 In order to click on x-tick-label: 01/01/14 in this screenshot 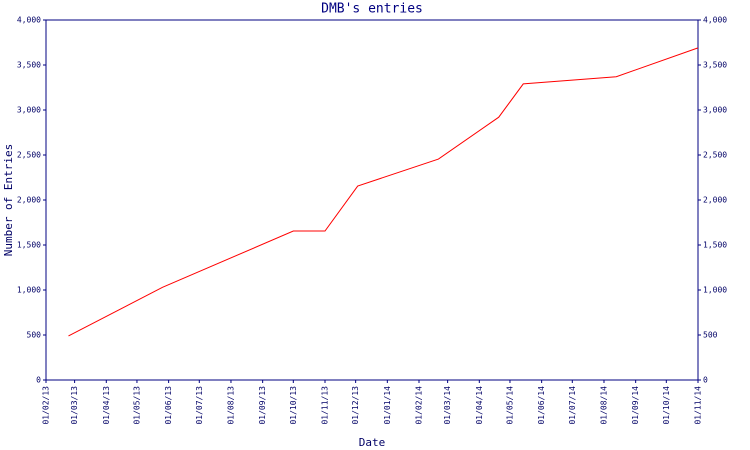, I will do `click(387, 405)`.